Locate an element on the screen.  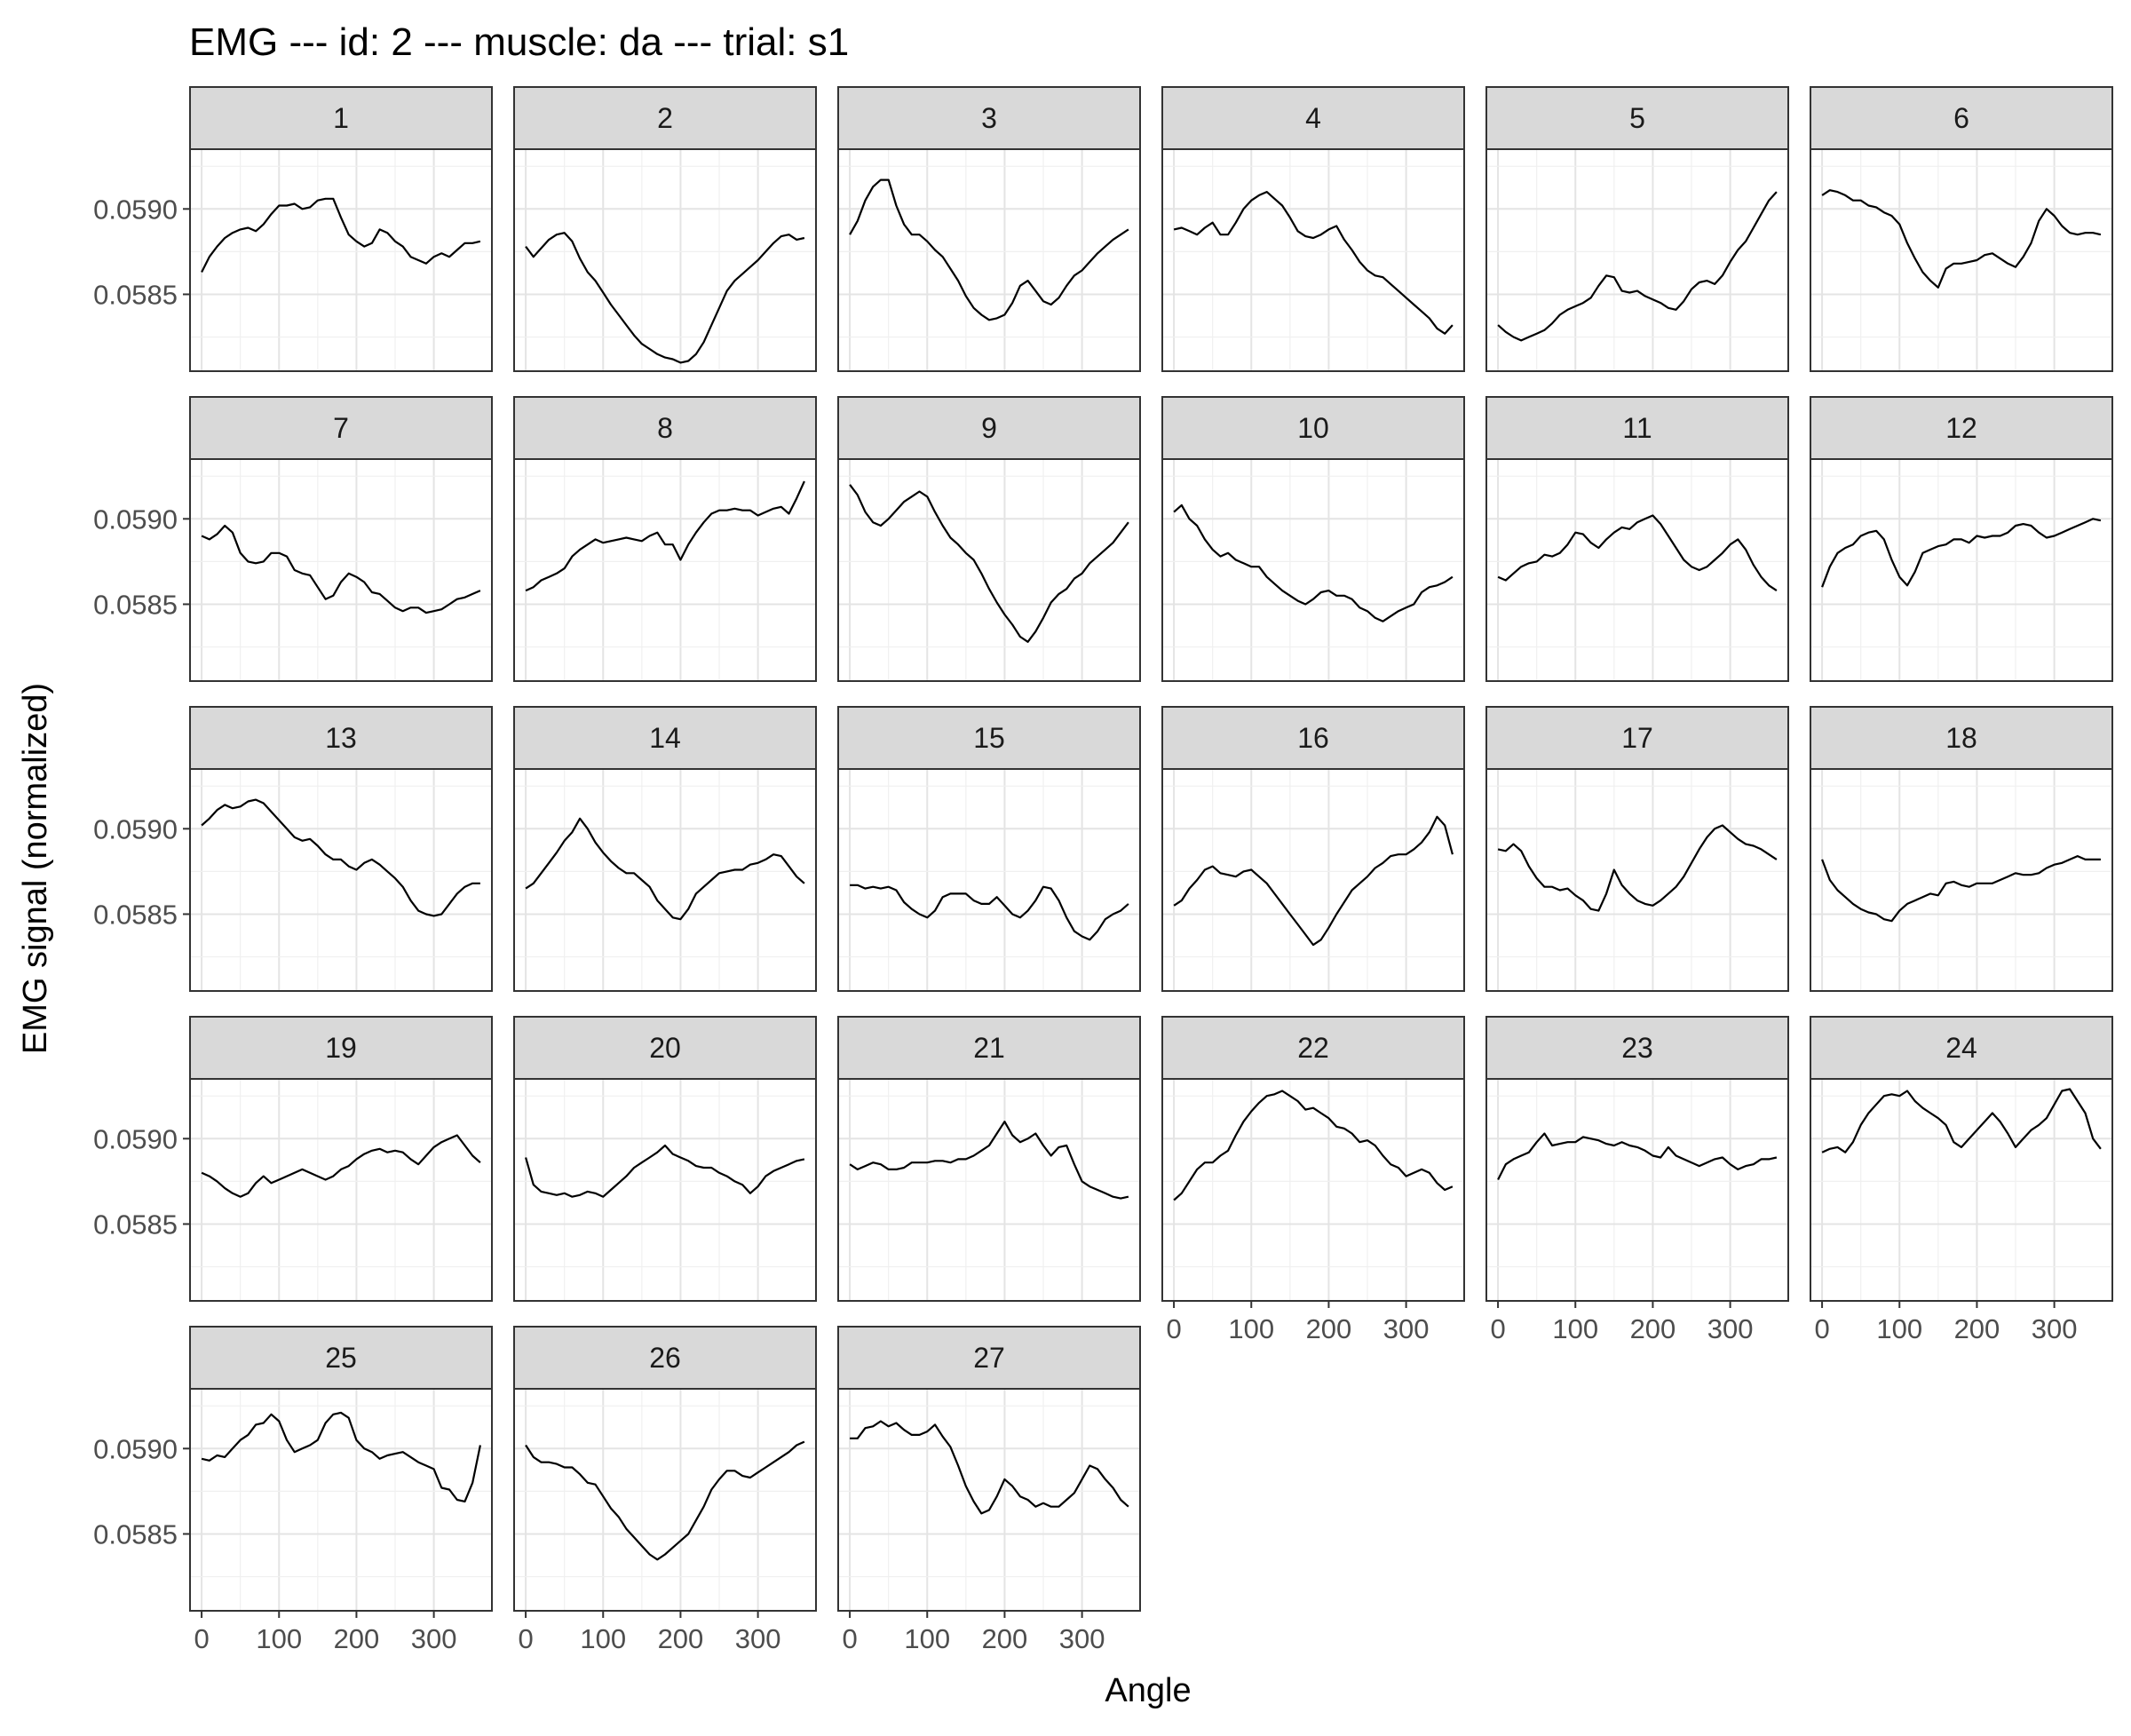
facet-strip-label: 4 is located at coordinates (1313, 118).